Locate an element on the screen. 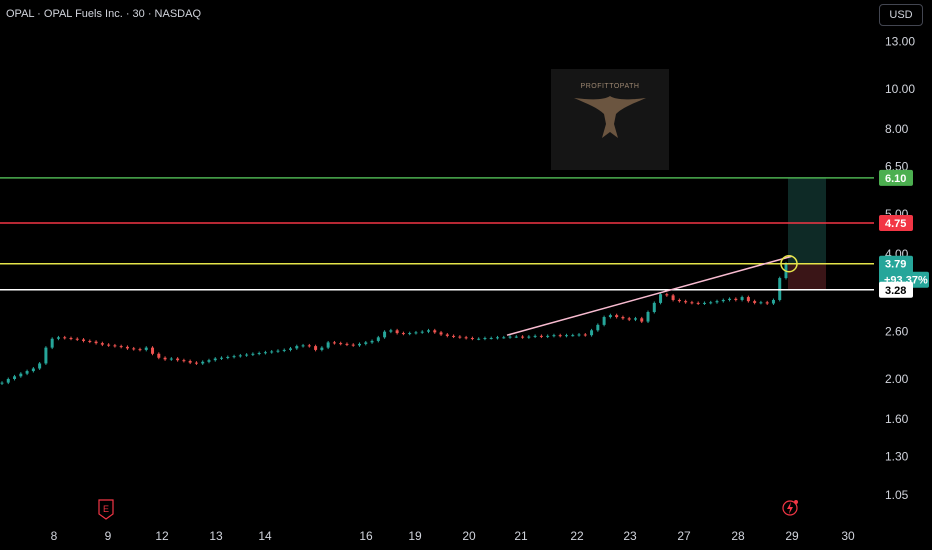  watermark-text: PROFITTOPATH is located at coordinates (610, 86).